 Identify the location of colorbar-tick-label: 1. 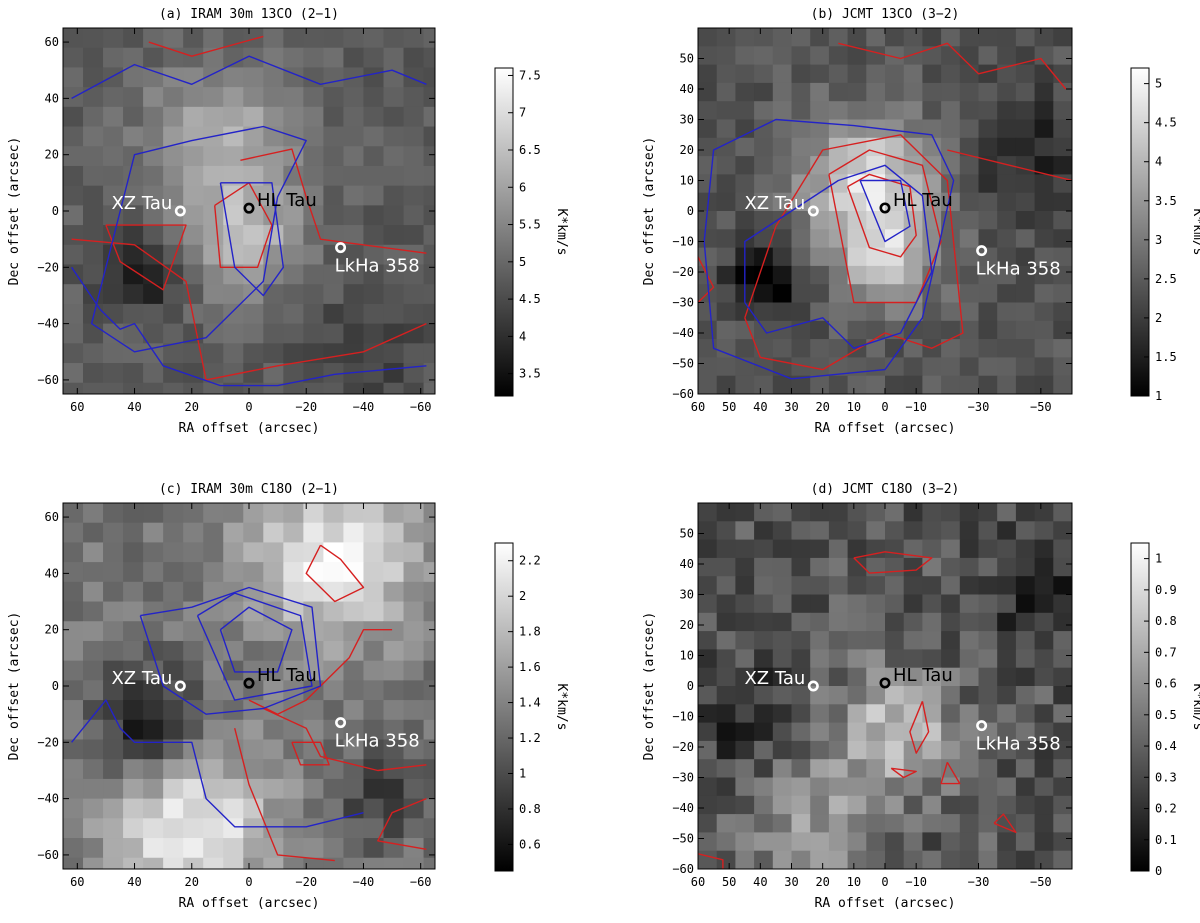
(1158, 396).